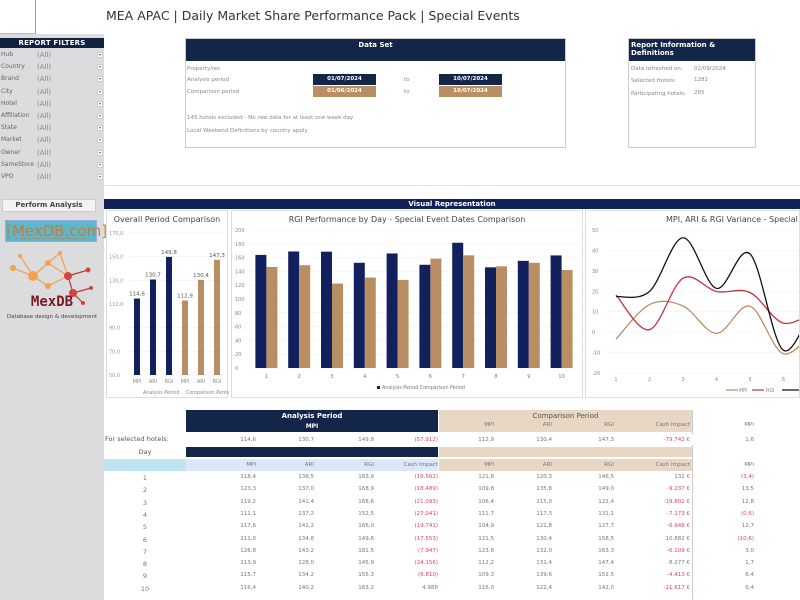  I want to click on comparison-cell: 152,5, so click(606, 575).